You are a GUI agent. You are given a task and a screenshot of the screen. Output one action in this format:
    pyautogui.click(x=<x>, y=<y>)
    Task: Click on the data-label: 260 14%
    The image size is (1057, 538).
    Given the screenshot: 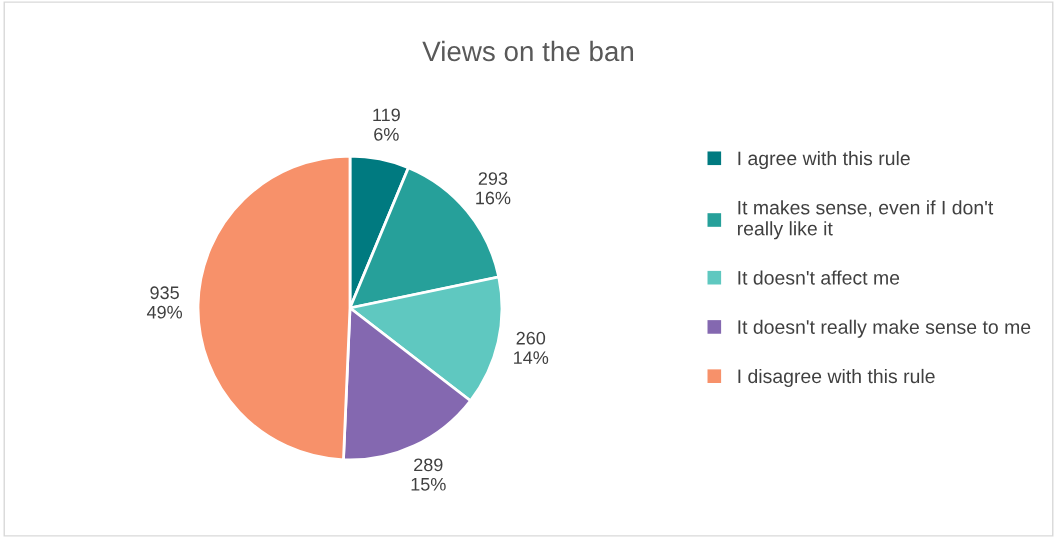 What is the action you would take?
    pyautogui.click(x=531, y=347)
    